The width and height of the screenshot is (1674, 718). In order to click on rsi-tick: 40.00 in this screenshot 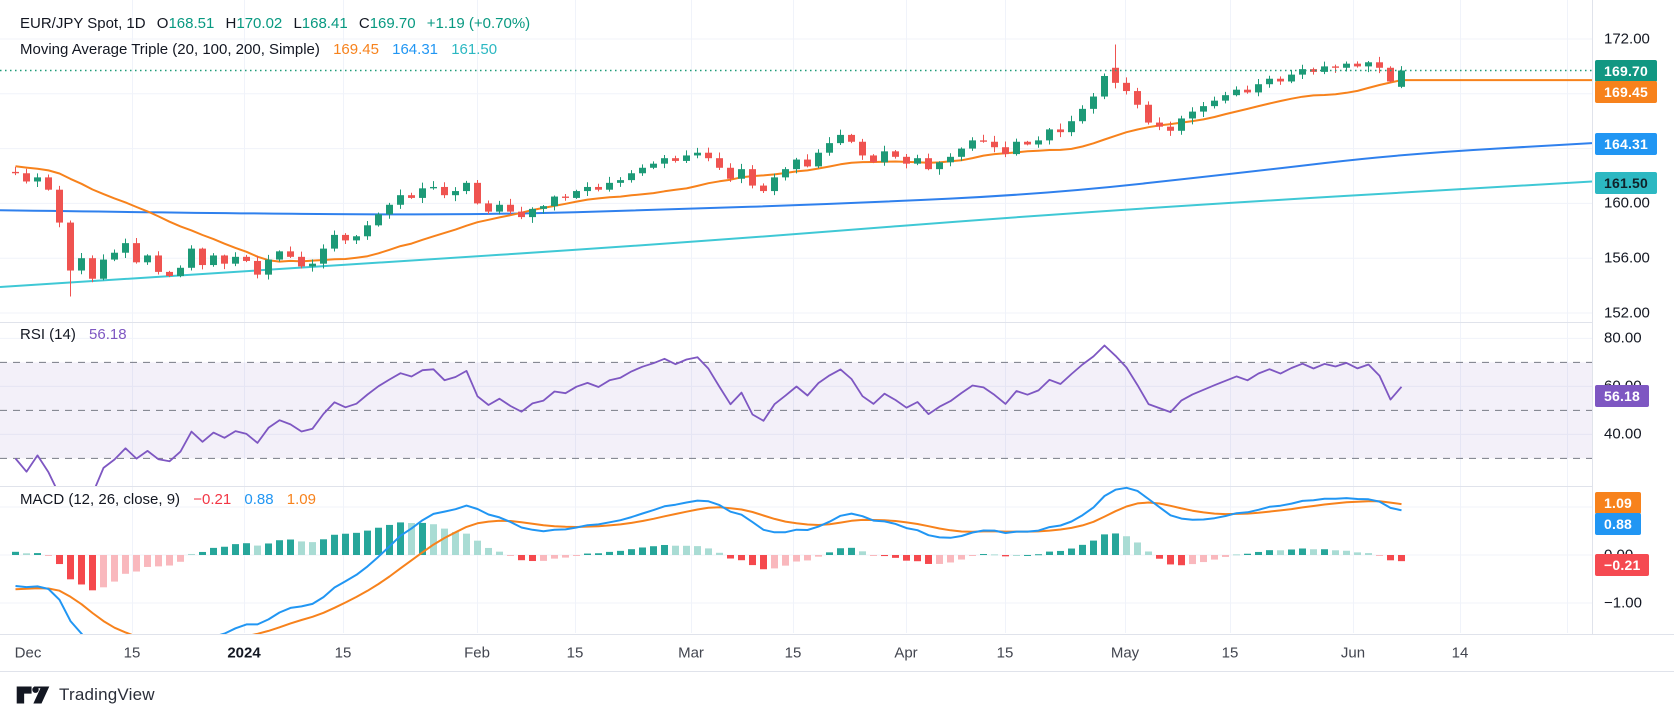, I will do `click(1623, 434)`.